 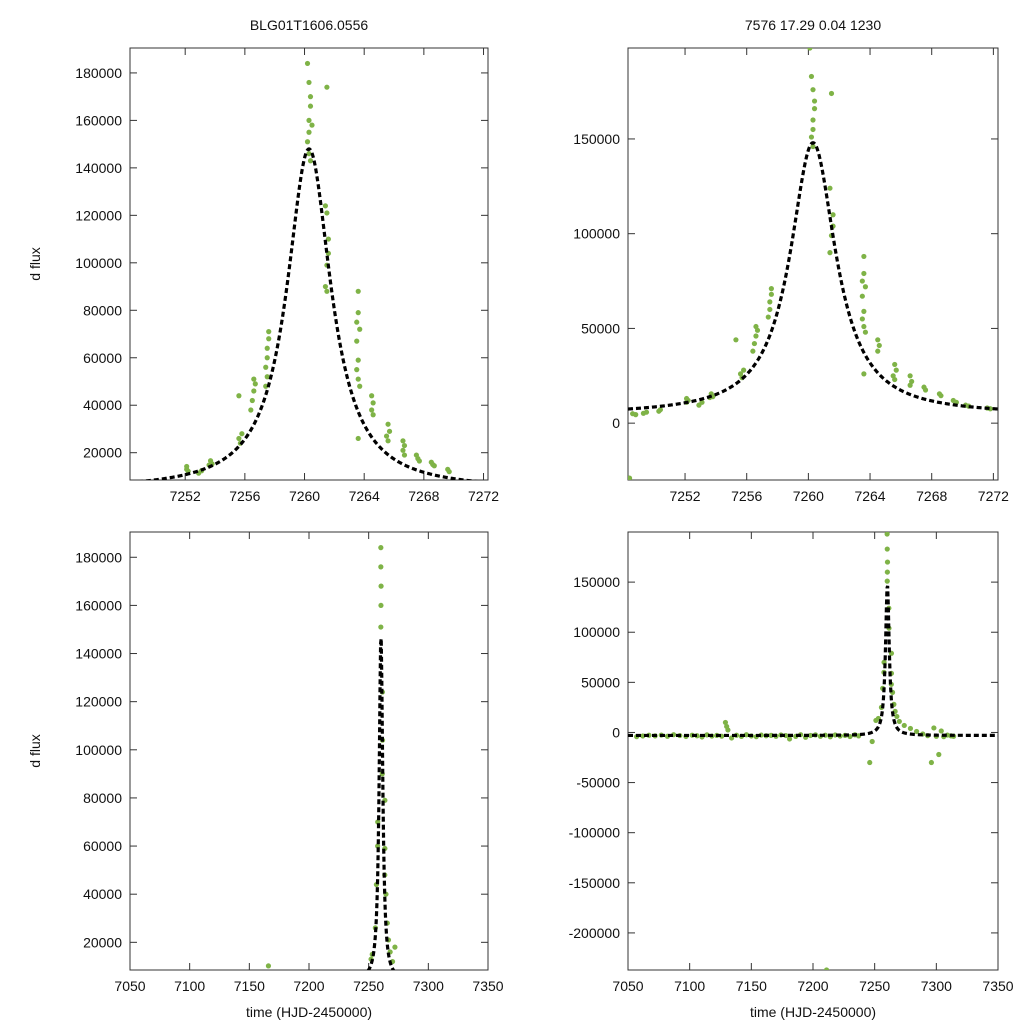 What do you see at coordinates (98, 557) in the screenshot?
I see `y-tick-label: 180000` at bounding box center [98, 557].